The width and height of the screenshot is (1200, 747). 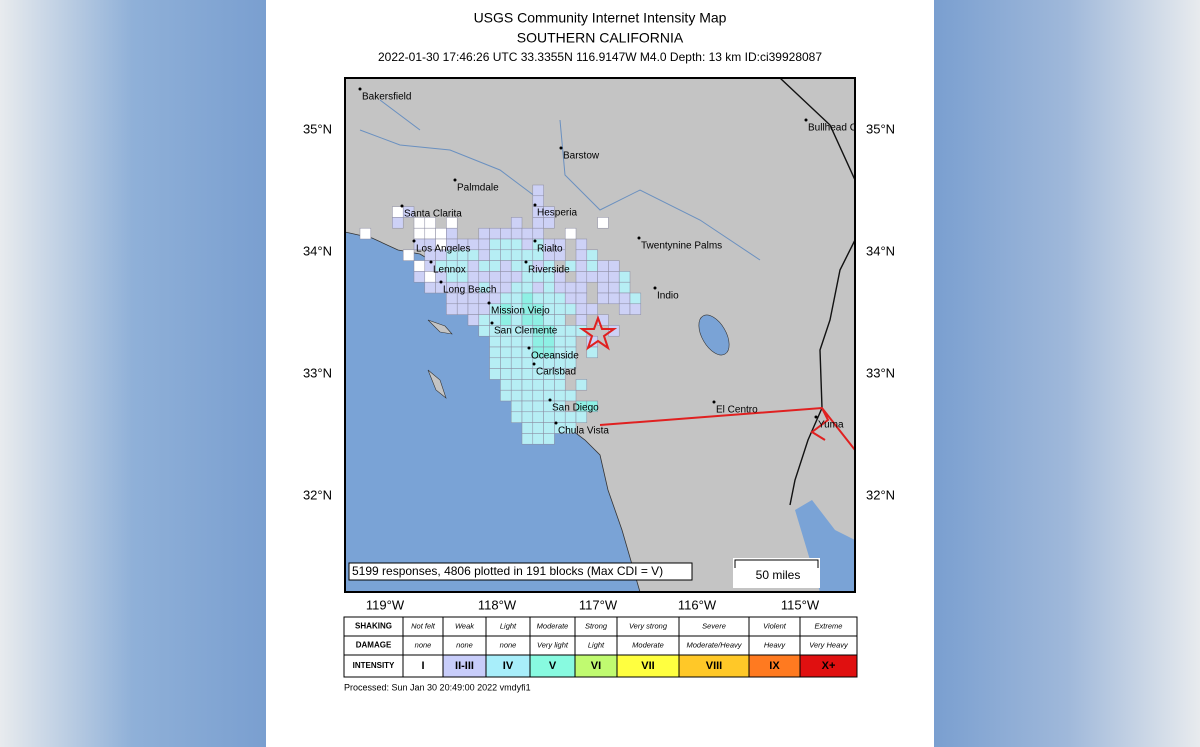 I want to click on city-label: Bakersfield, so click(x=386, y=97).